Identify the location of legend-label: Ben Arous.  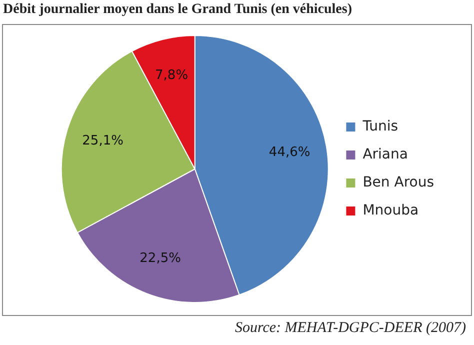
(398, 182).